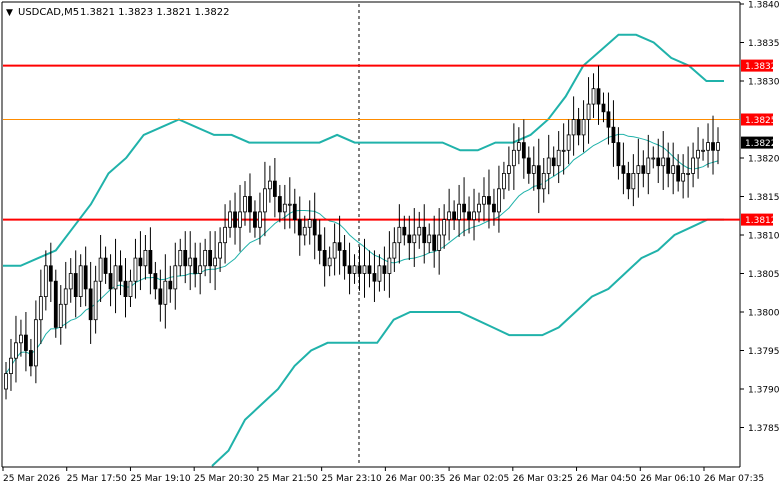 The width and height of the screenshot is (781, 493). What do you see at coordinates (764, 429) in the screenshot?
I see `price-tick-label: 1.3785` at bounding box center [764, 429].